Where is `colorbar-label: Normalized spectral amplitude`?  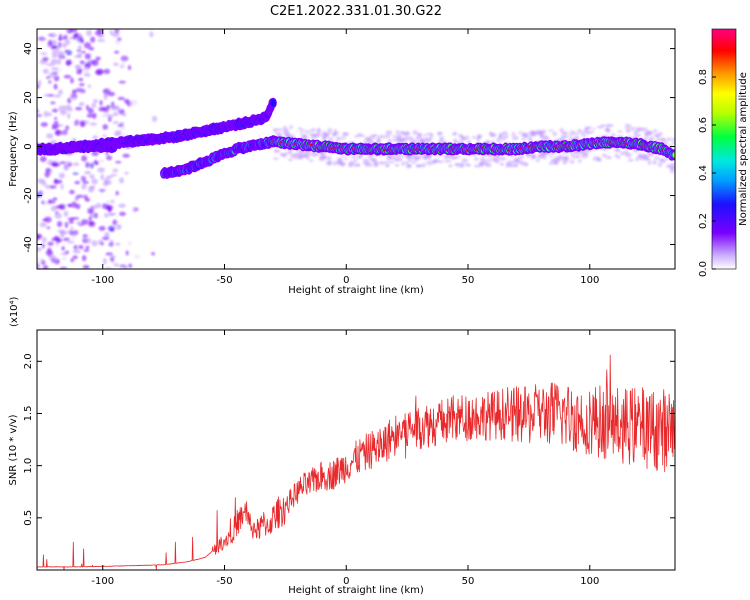
colorbar-label: Normalized spectral amplitude is located at coordinates (743, 149).